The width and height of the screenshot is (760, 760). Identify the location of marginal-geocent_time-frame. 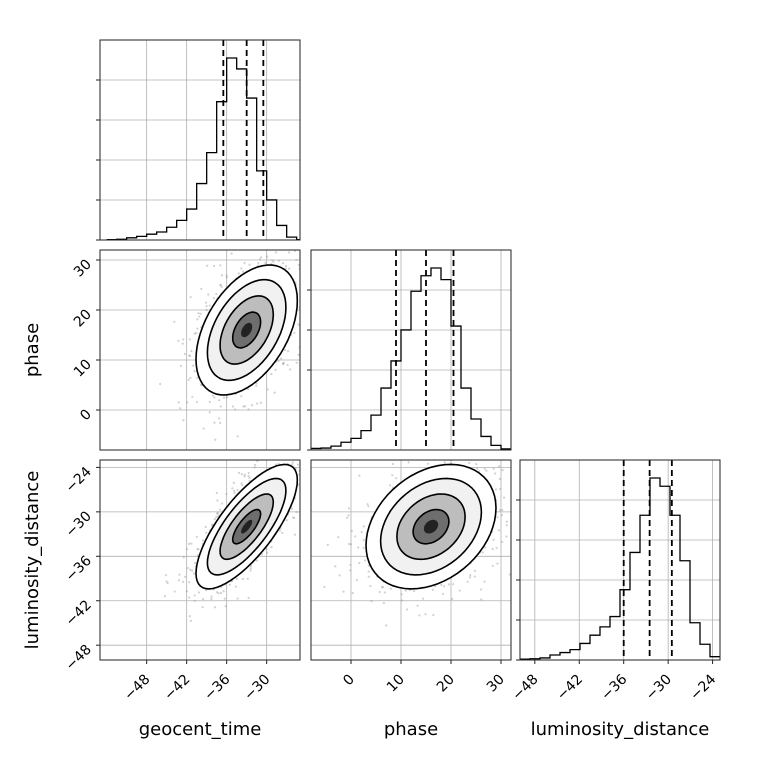
(200, 140).